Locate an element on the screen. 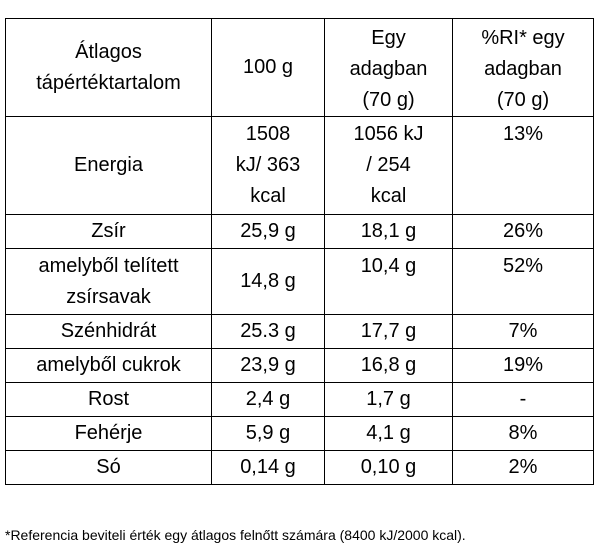 This screenshot has height=560, width=600. row-label: Só is located at coordinates (108, 467).